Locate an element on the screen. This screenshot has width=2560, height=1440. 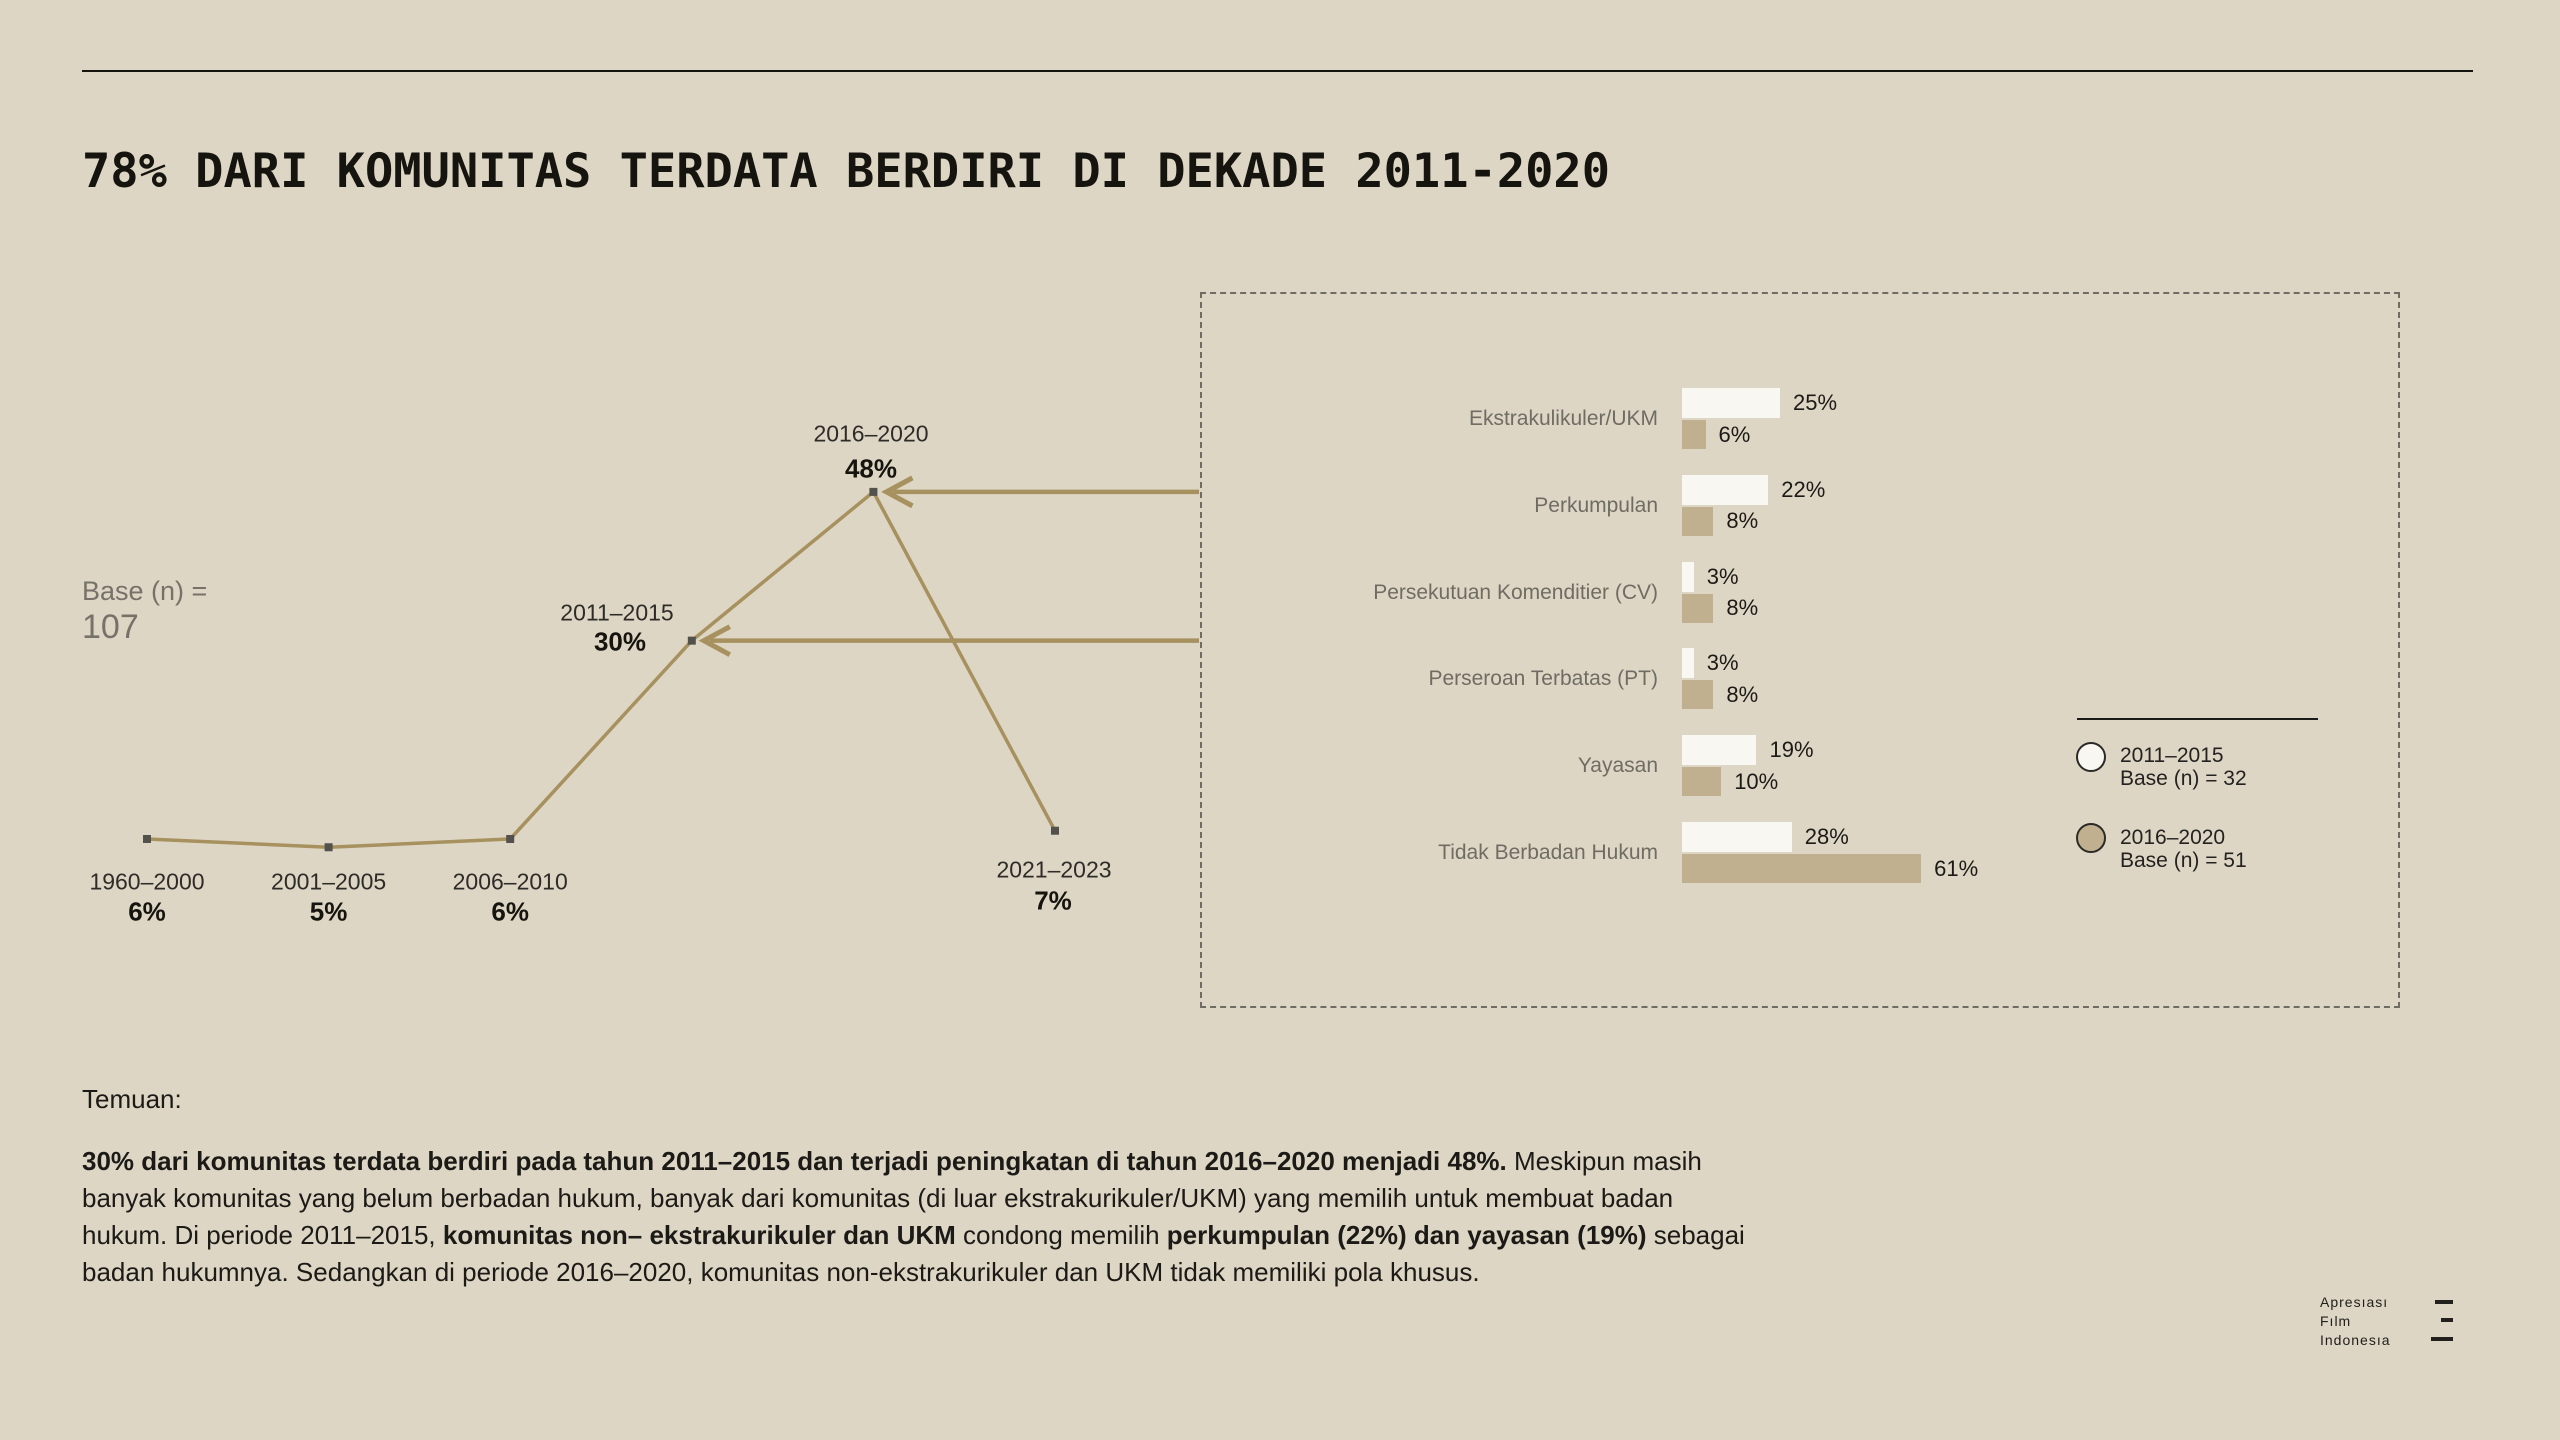
timeline-base-value: 107 is located at coordinates (110, 627).